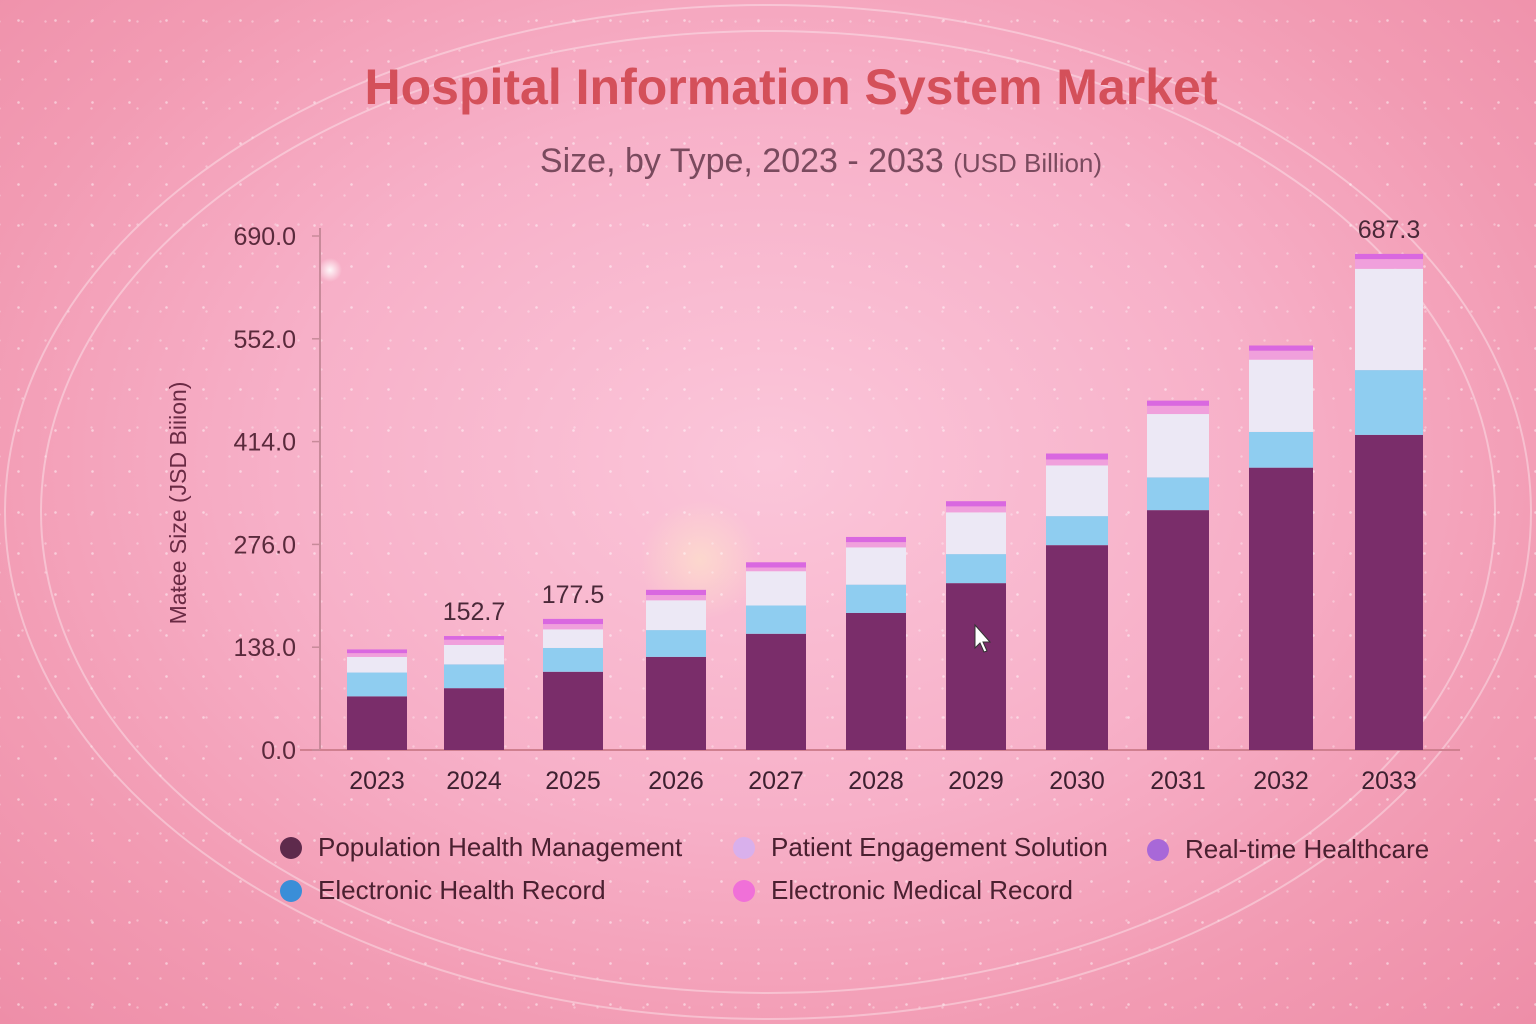 The width and height of the screenshot is (1536, 1024). Describe the element at coordinates (178, 503) in the screenshot. I see `y-axis-label: Maŧee Size (JSD Biiion)` at that location.